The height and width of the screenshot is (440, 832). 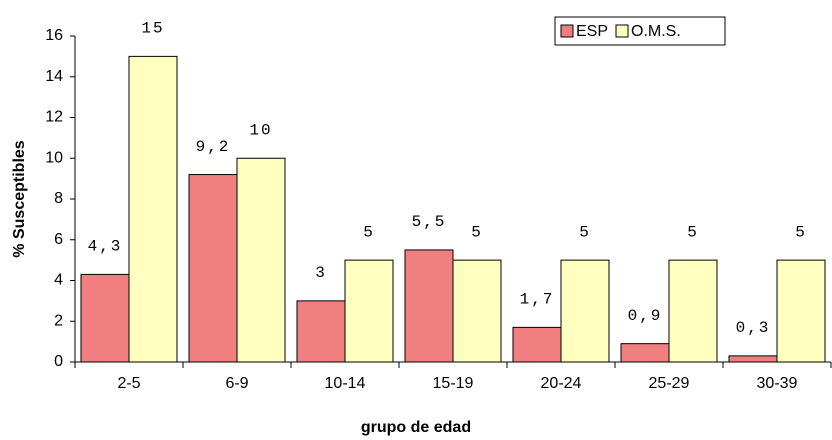 I want to click on y-tick-label: 10, so click(x=54, y=157).